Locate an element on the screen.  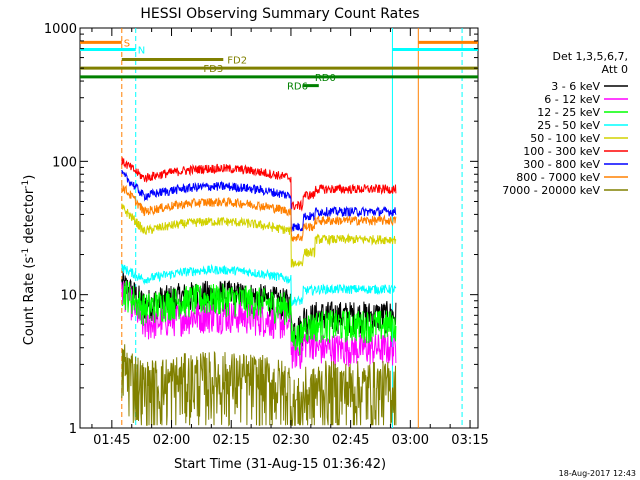
legend-label: 12 - 25 keV is located at coordinates (568, 112).